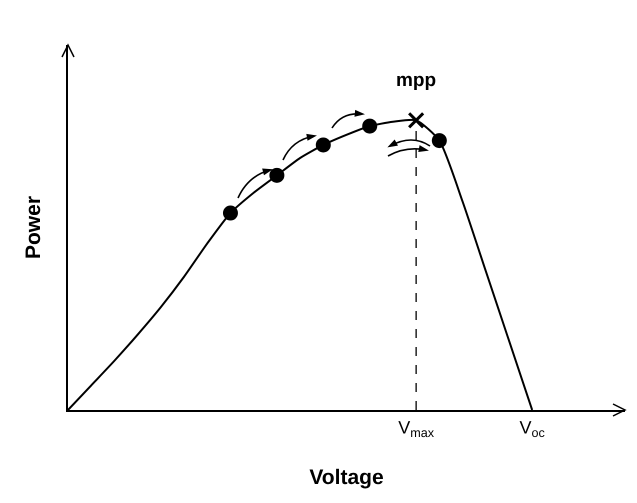 The height and width of the screenshot is (503, 637). Describe the element at coordinates (416, 428) in the screenshot. I see `x-tick-label: V$_{max}$` at that location.